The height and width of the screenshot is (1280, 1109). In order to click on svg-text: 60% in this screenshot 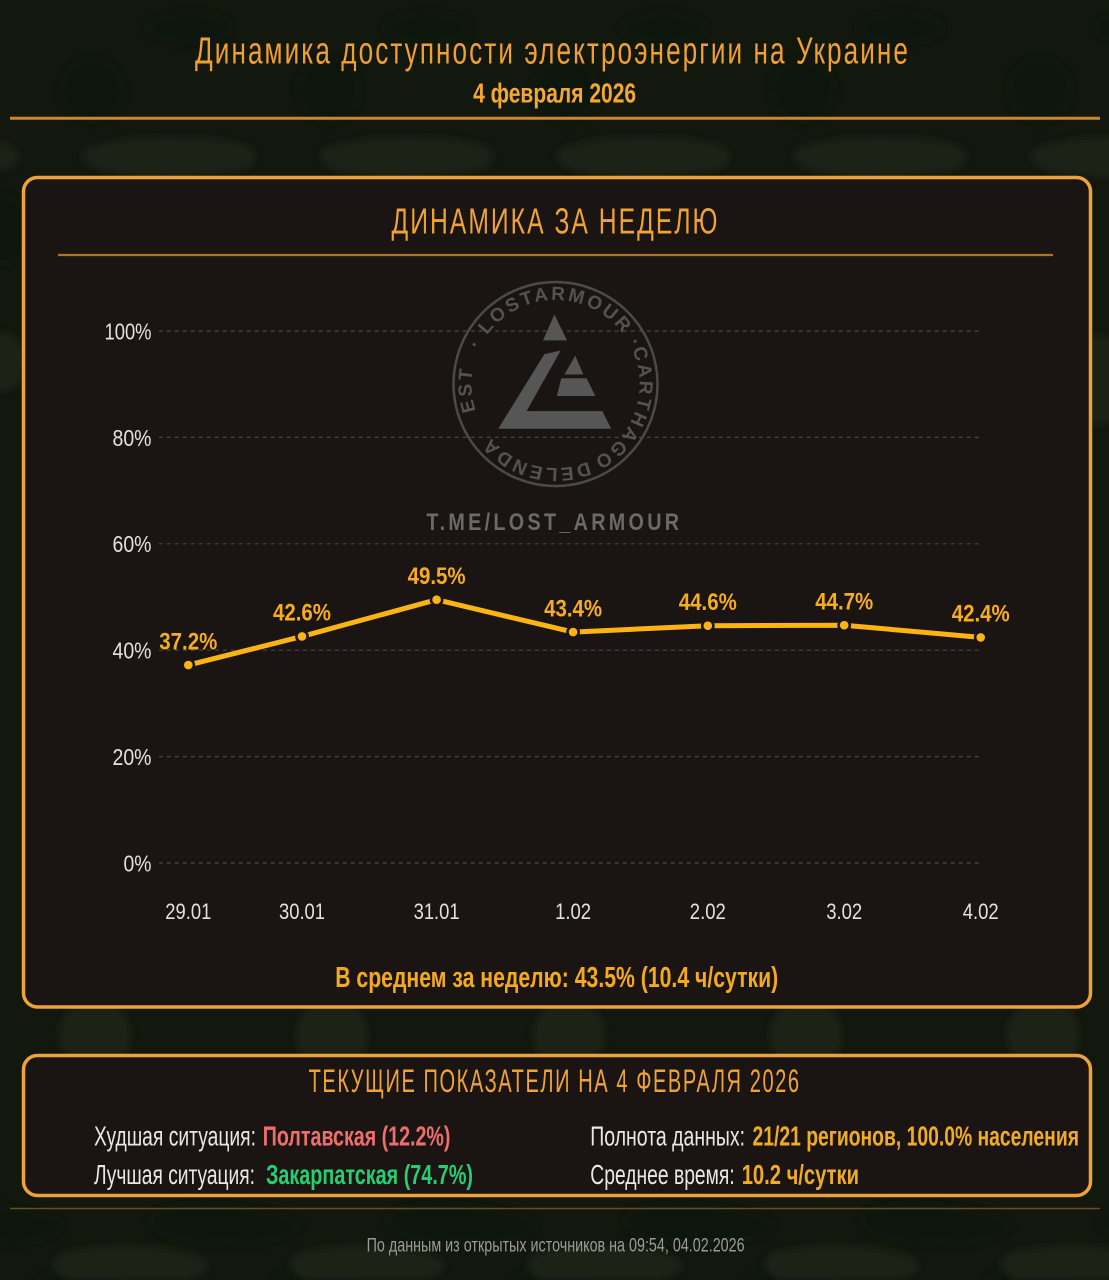, I will do `click(132, 544)`.